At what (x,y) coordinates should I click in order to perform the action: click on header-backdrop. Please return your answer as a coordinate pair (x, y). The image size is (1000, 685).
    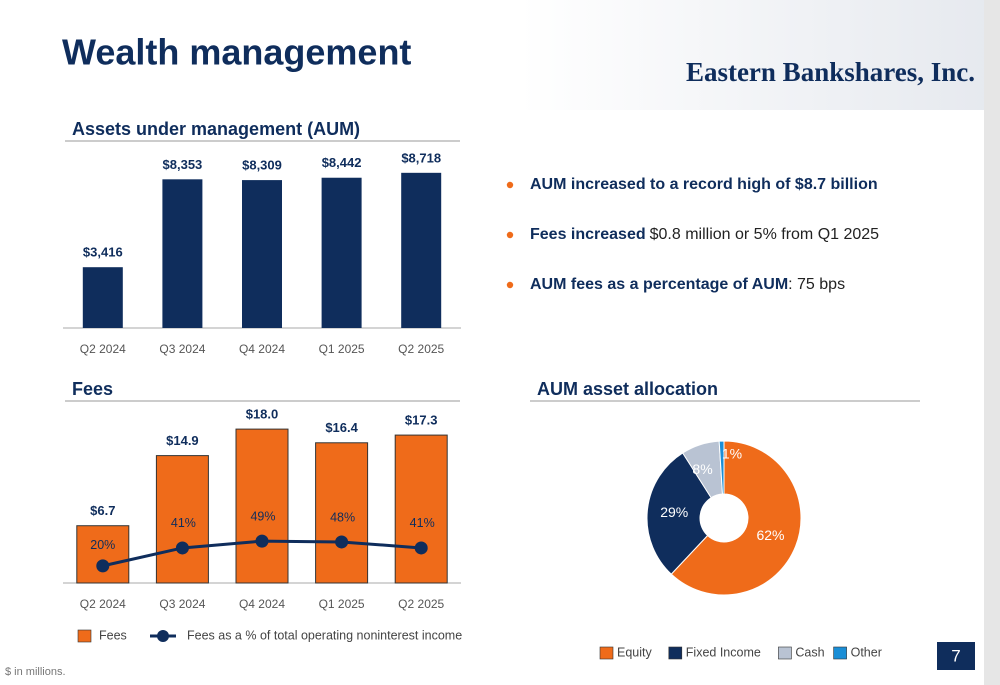
    Looking at the image, I should click on (760, 55).